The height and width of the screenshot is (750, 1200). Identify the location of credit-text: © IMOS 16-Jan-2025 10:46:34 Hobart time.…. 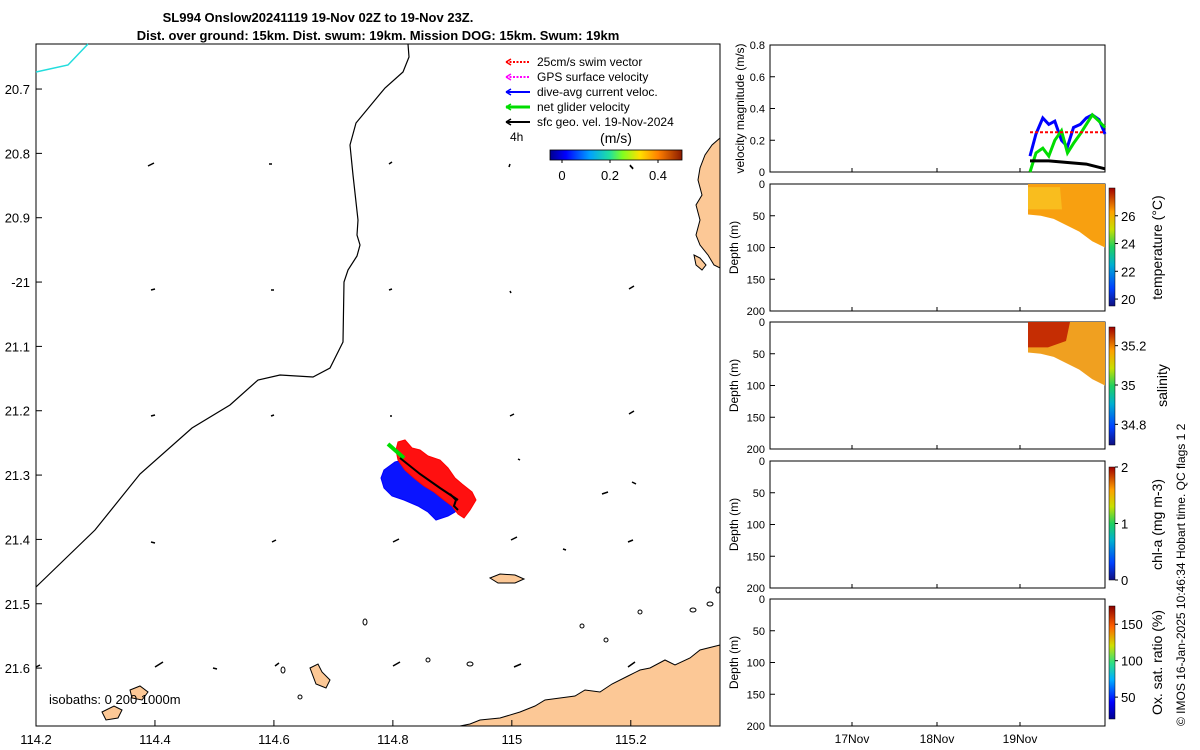
(1181, 574).